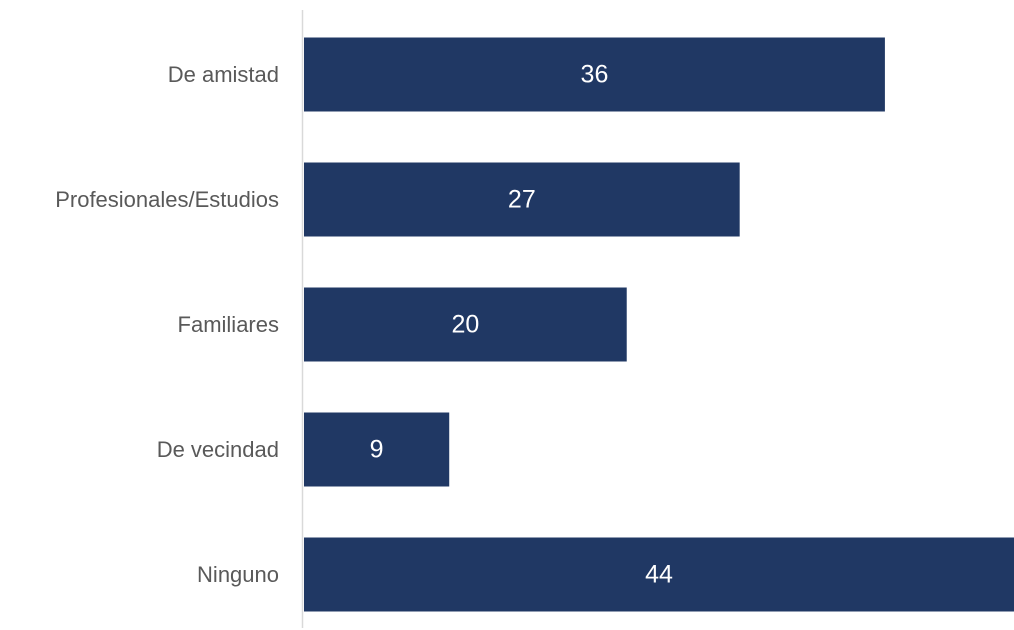 The height and width of the screenshot is (630, 1014). I want to click on data-label: 27, so click(522, 200).